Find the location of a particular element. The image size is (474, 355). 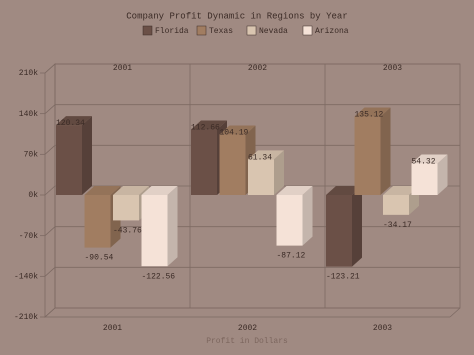

value-label: 104.19 is located at coordinates (234, 133).